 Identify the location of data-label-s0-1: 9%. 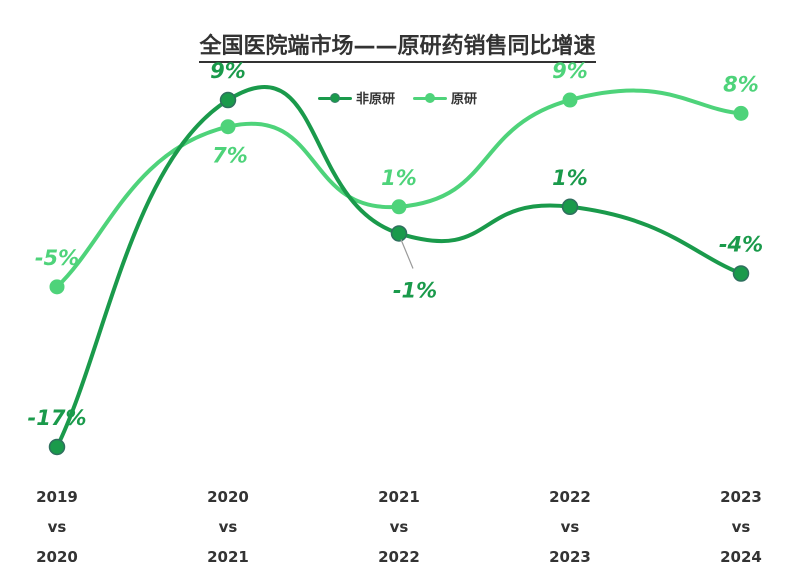
(228, 71).